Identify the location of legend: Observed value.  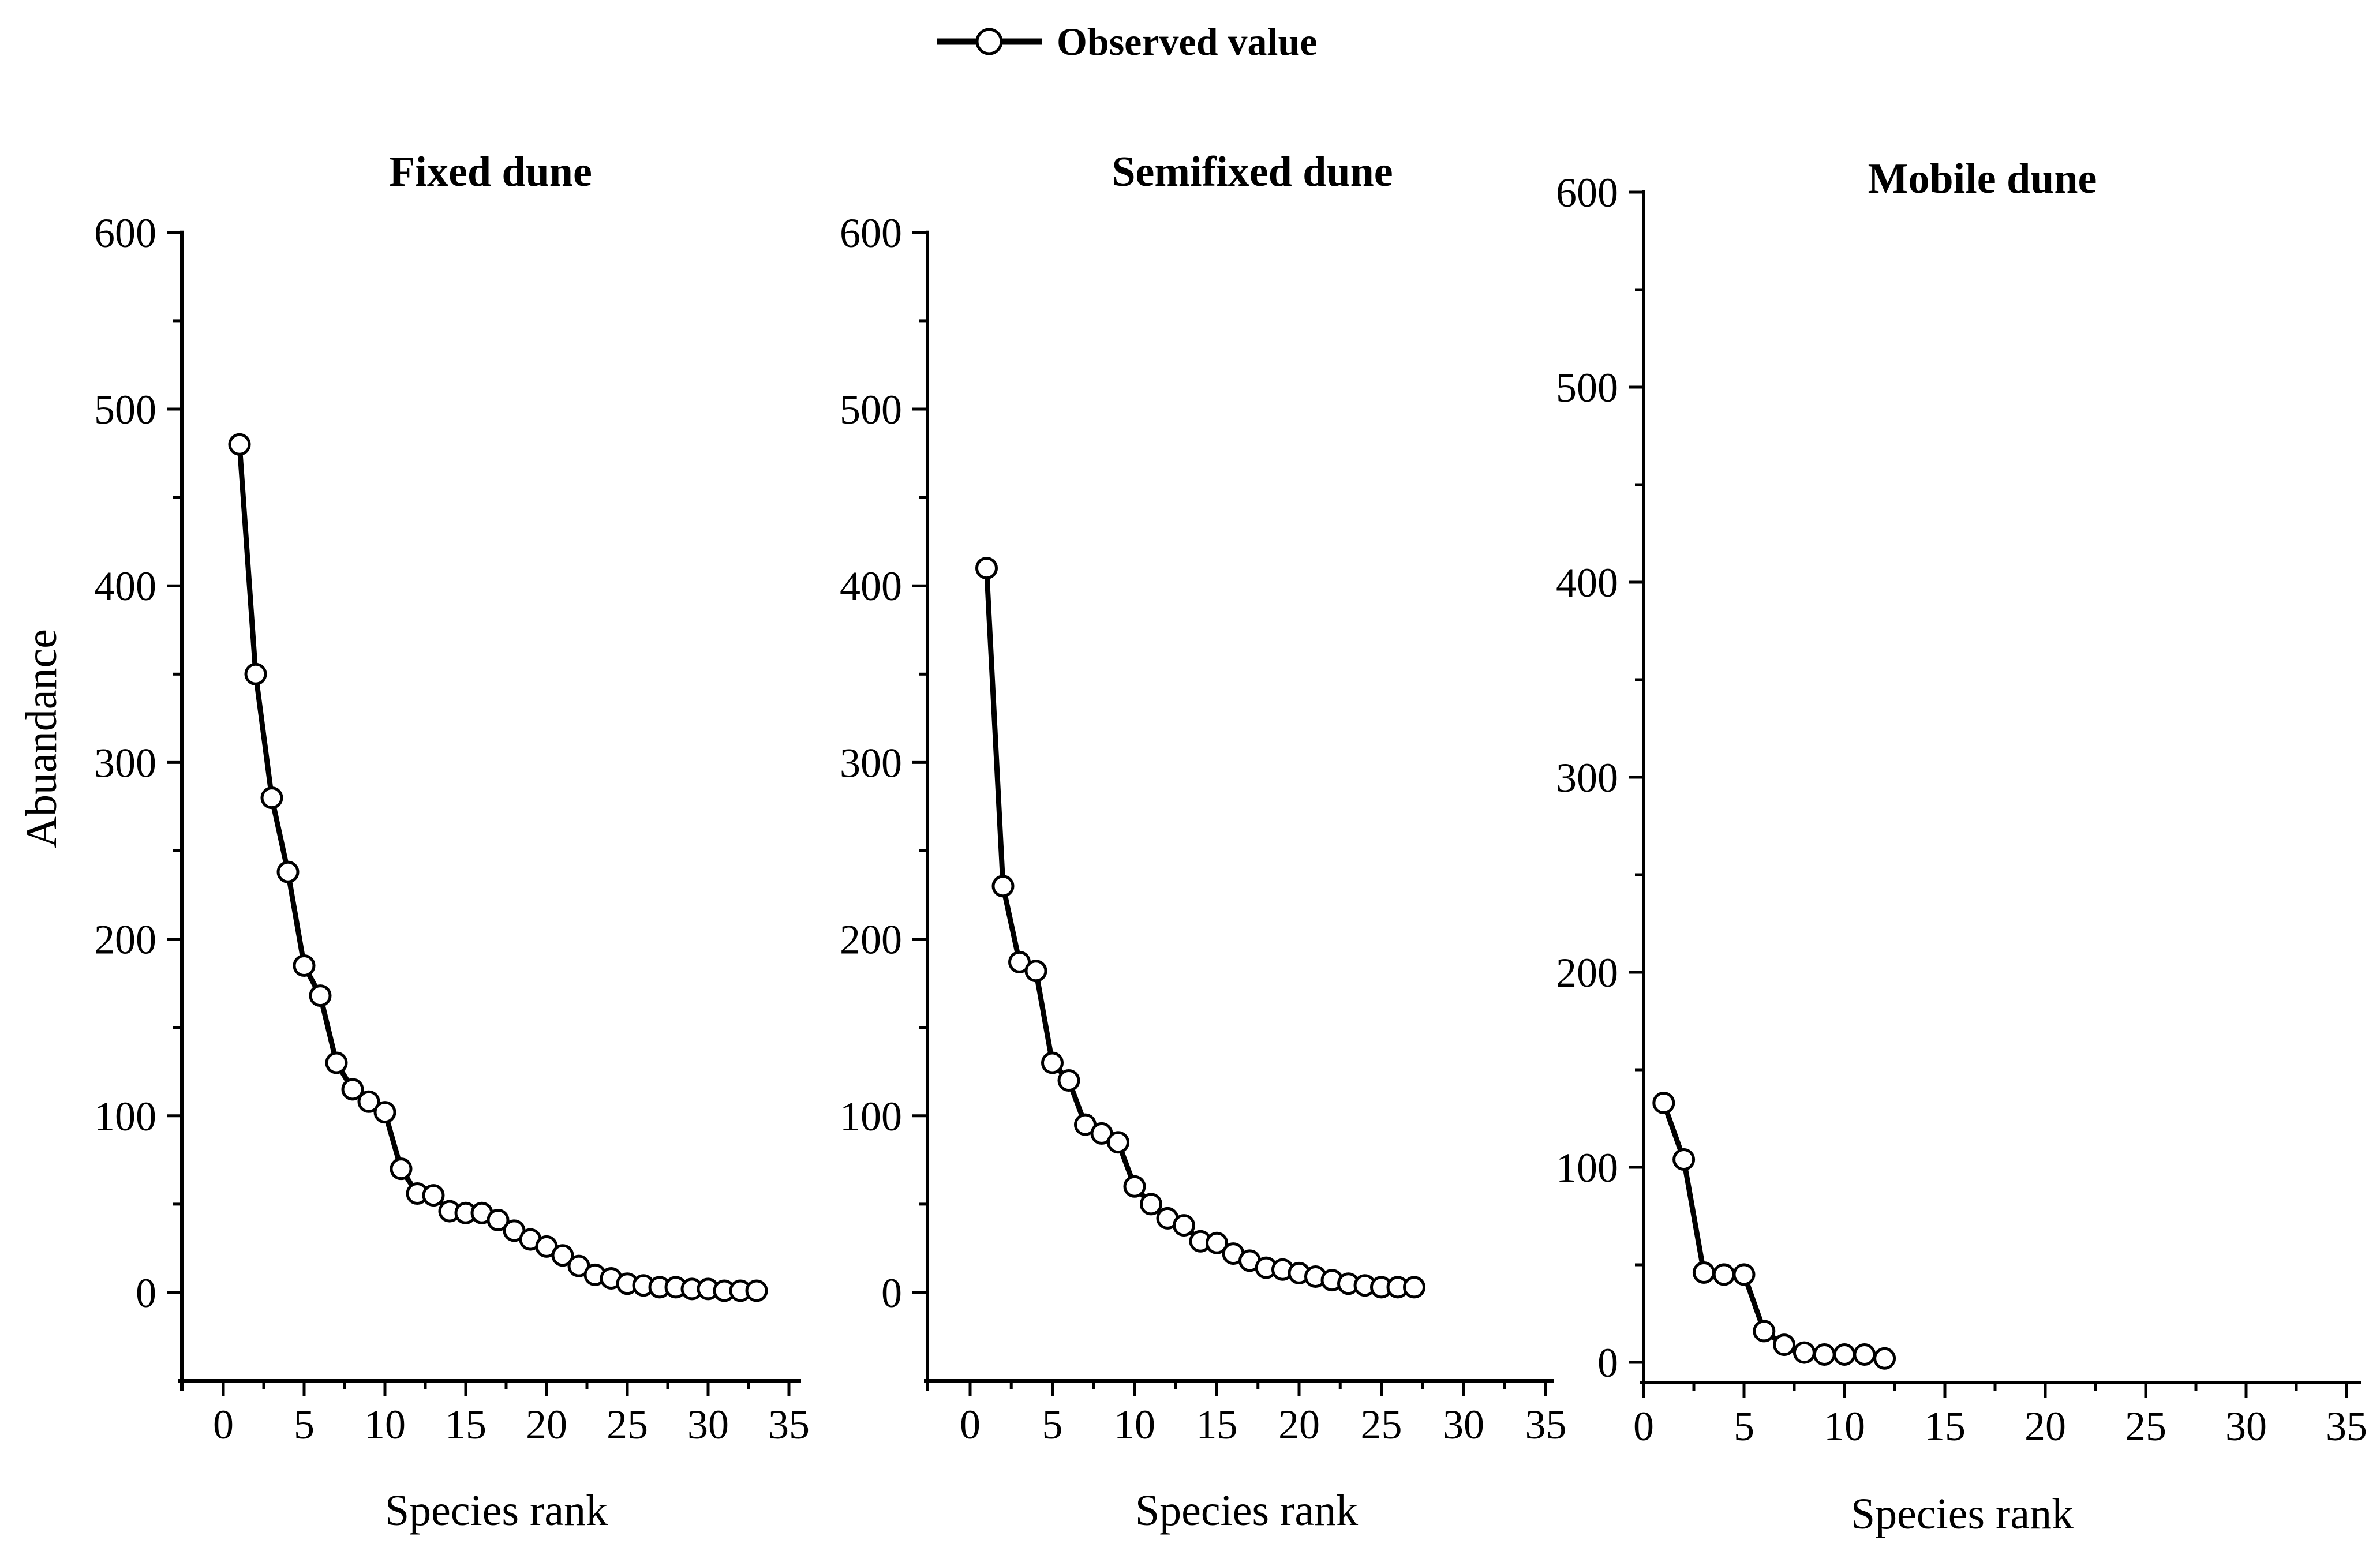
(1126, 42).